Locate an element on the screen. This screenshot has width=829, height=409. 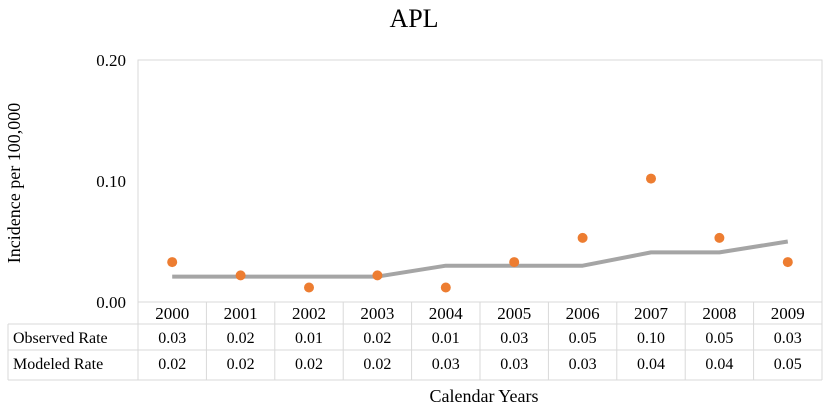
y-tick-label: 0.00 is located at coordinates (111, 302).